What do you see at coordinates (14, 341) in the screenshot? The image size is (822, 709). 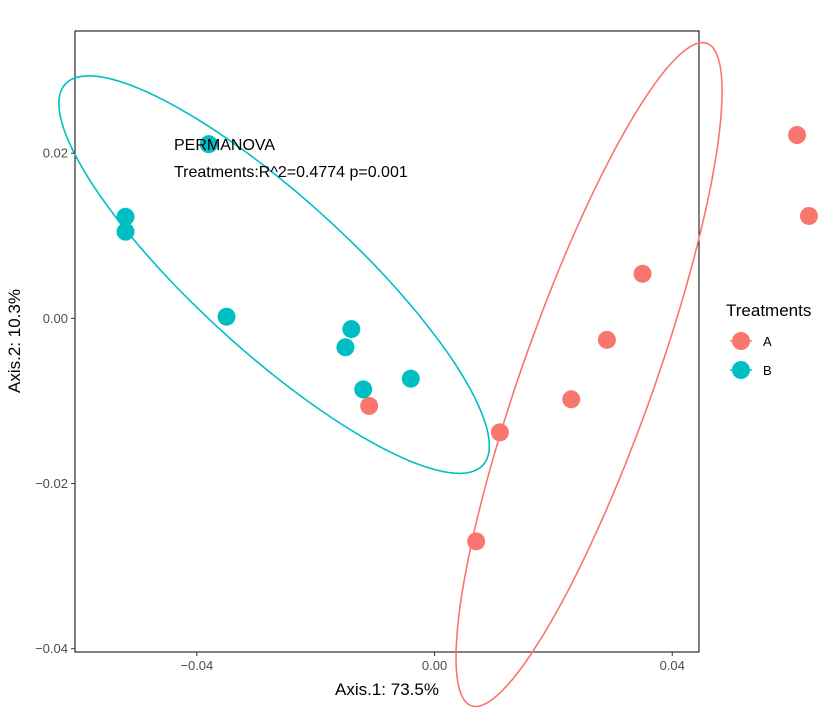 I see `y-axis-title: Axis.2: 10.3%` at bounding box center [14, 341].